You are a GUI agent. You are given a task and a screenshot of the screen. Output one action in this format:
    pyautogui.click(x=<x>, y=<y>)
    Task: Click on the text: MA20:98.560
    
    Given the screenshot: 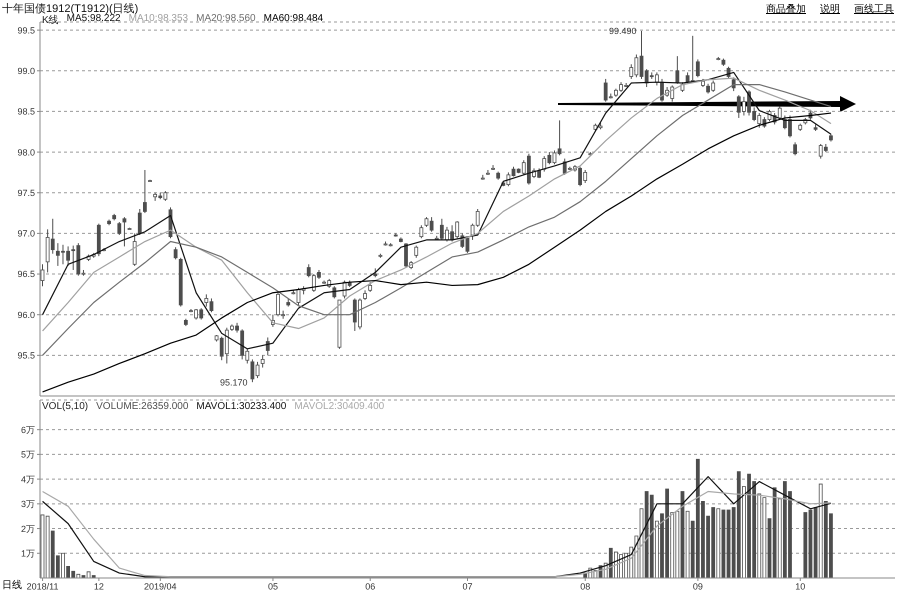 What is the action you would take?
    pyautogui.click(x=226, y=19)
    